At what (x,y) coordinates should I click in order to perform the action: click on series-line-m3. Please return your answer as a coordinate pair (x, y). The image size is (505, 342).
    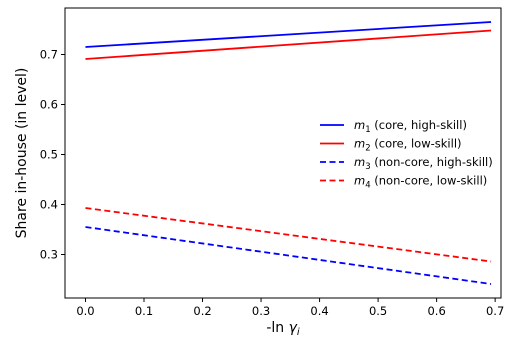
    Looking at the image, I should click on (288, 255).